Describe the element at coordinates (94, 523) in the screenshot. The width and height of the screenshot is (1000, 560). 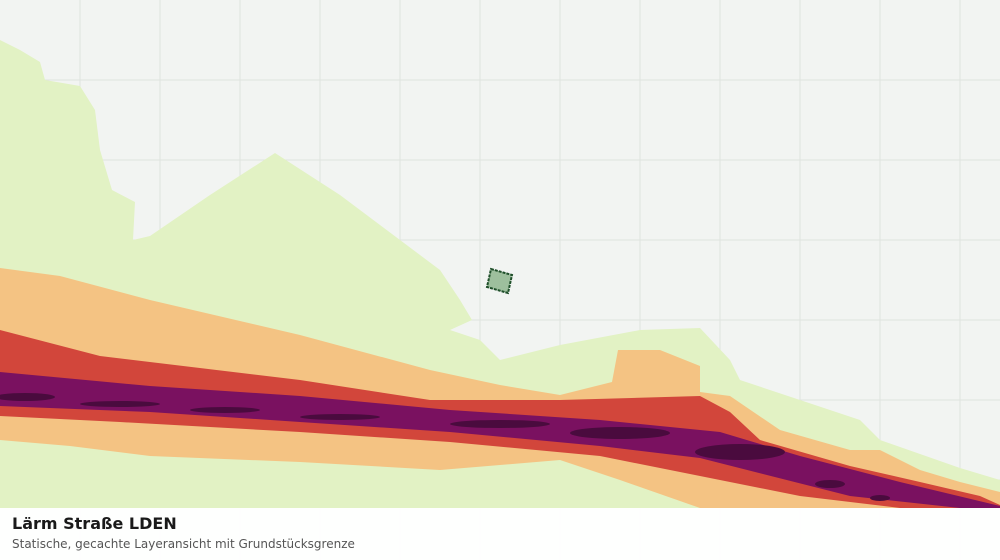
I see `caption-title: Lärm Straße LDEN` at that location.